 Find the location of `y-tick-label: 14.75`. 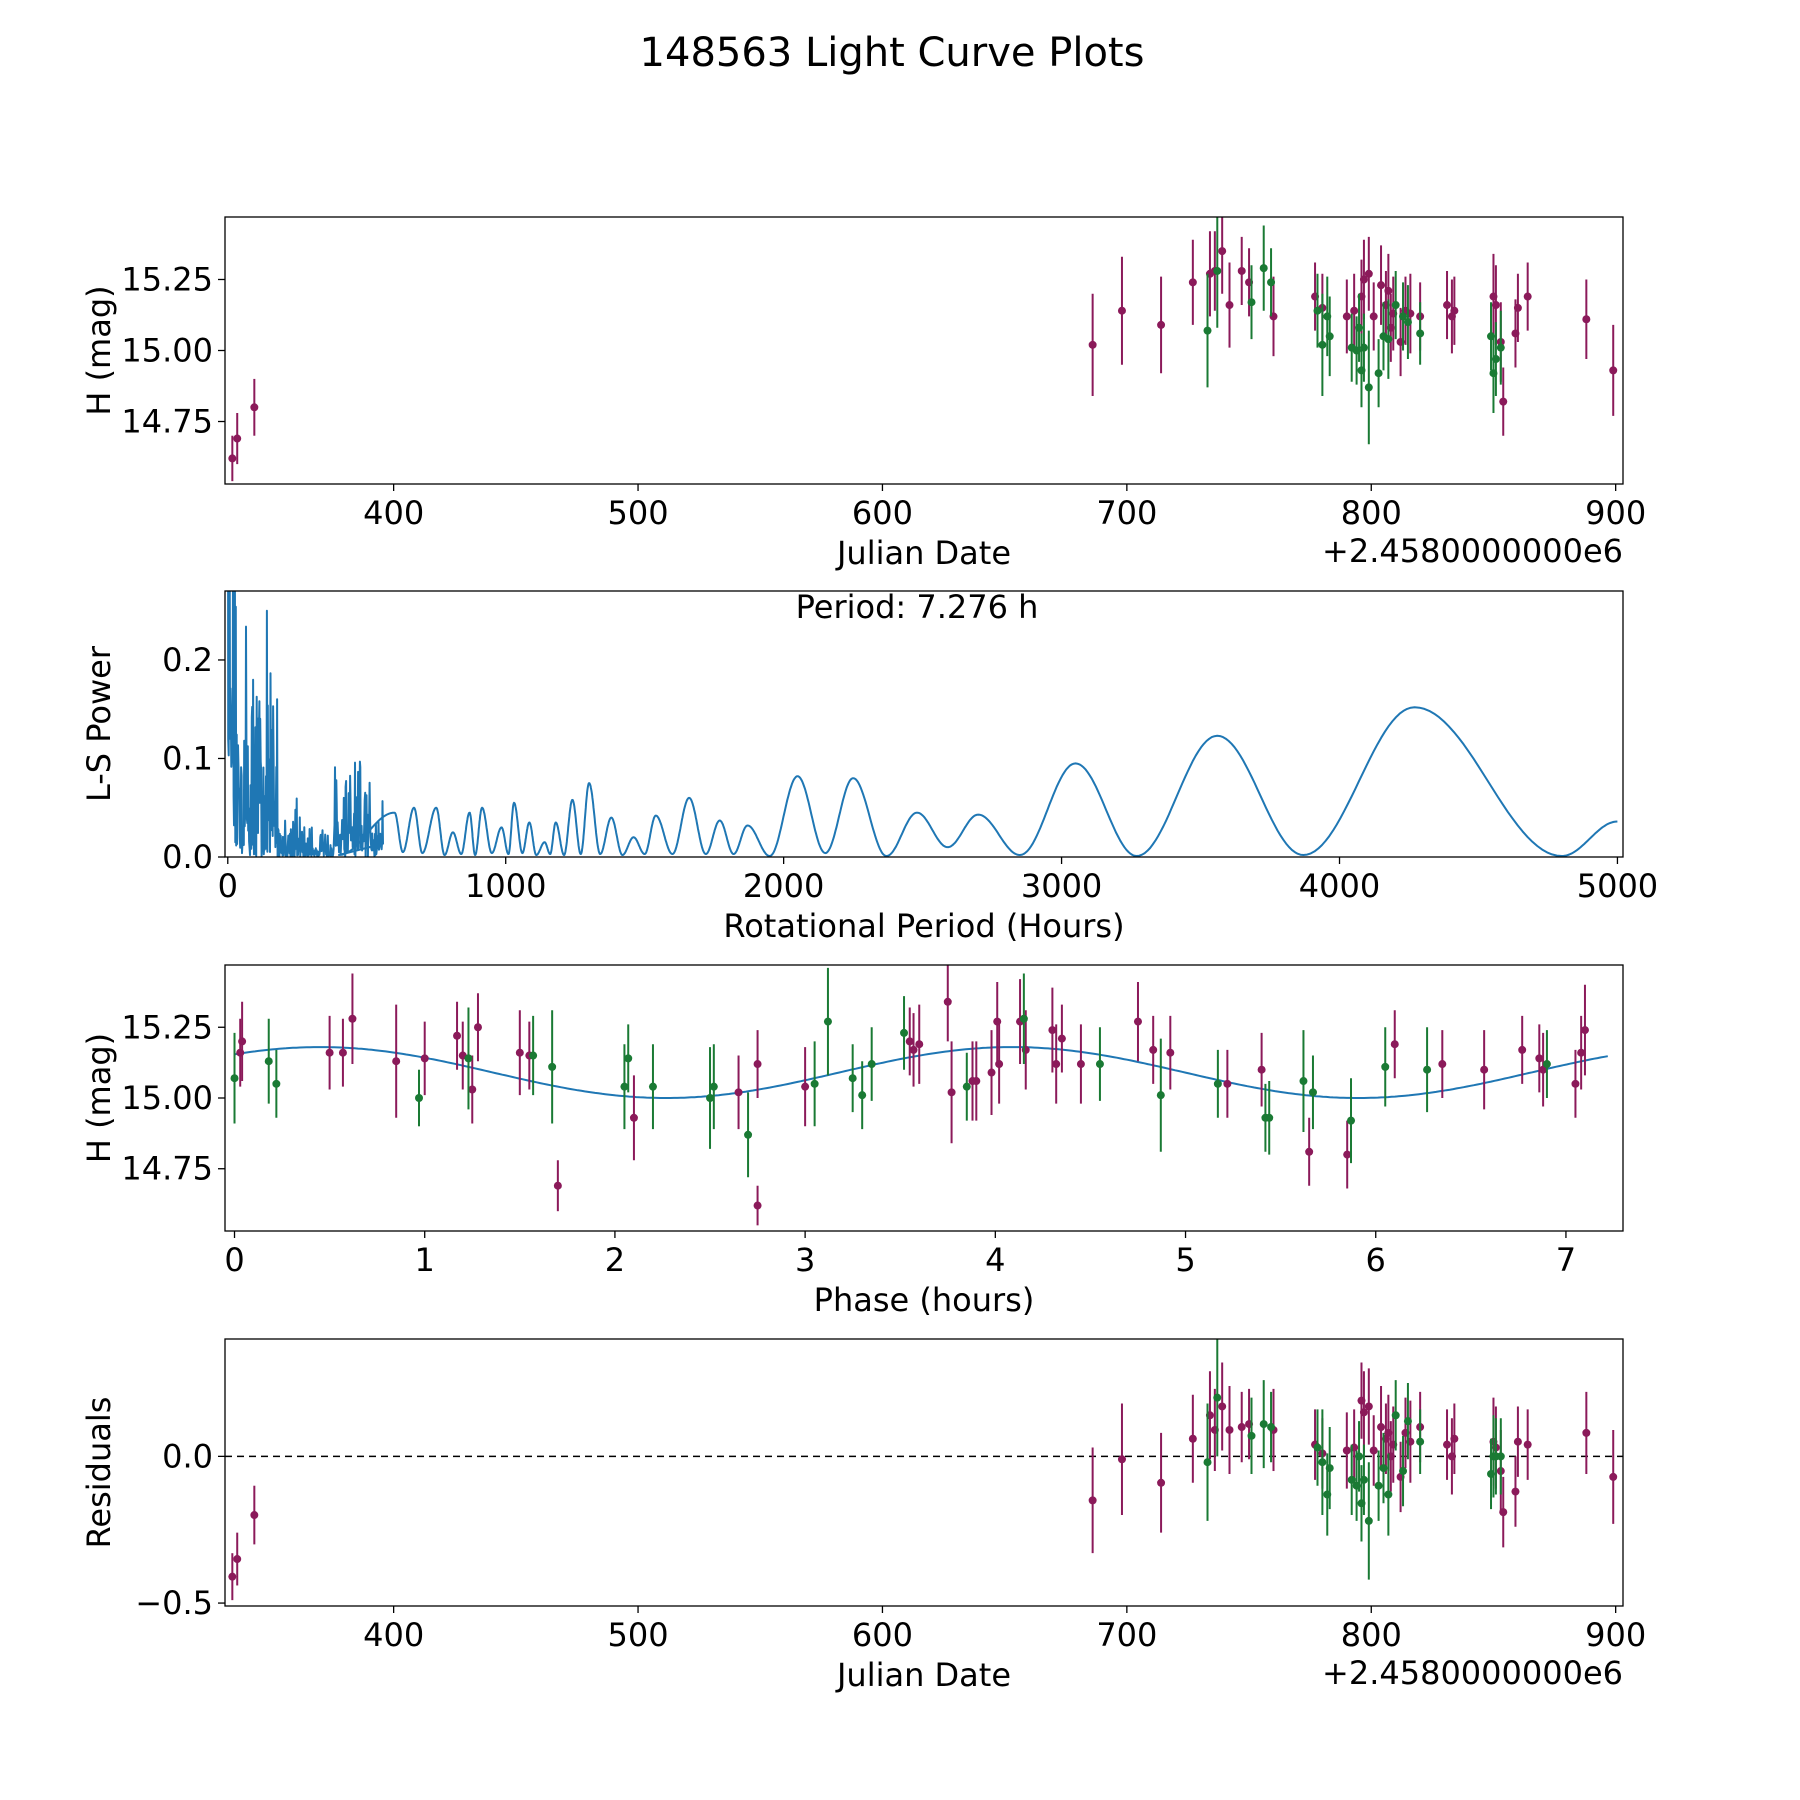

y-tick-label: 14.75 is located at coordinates (167, 422).